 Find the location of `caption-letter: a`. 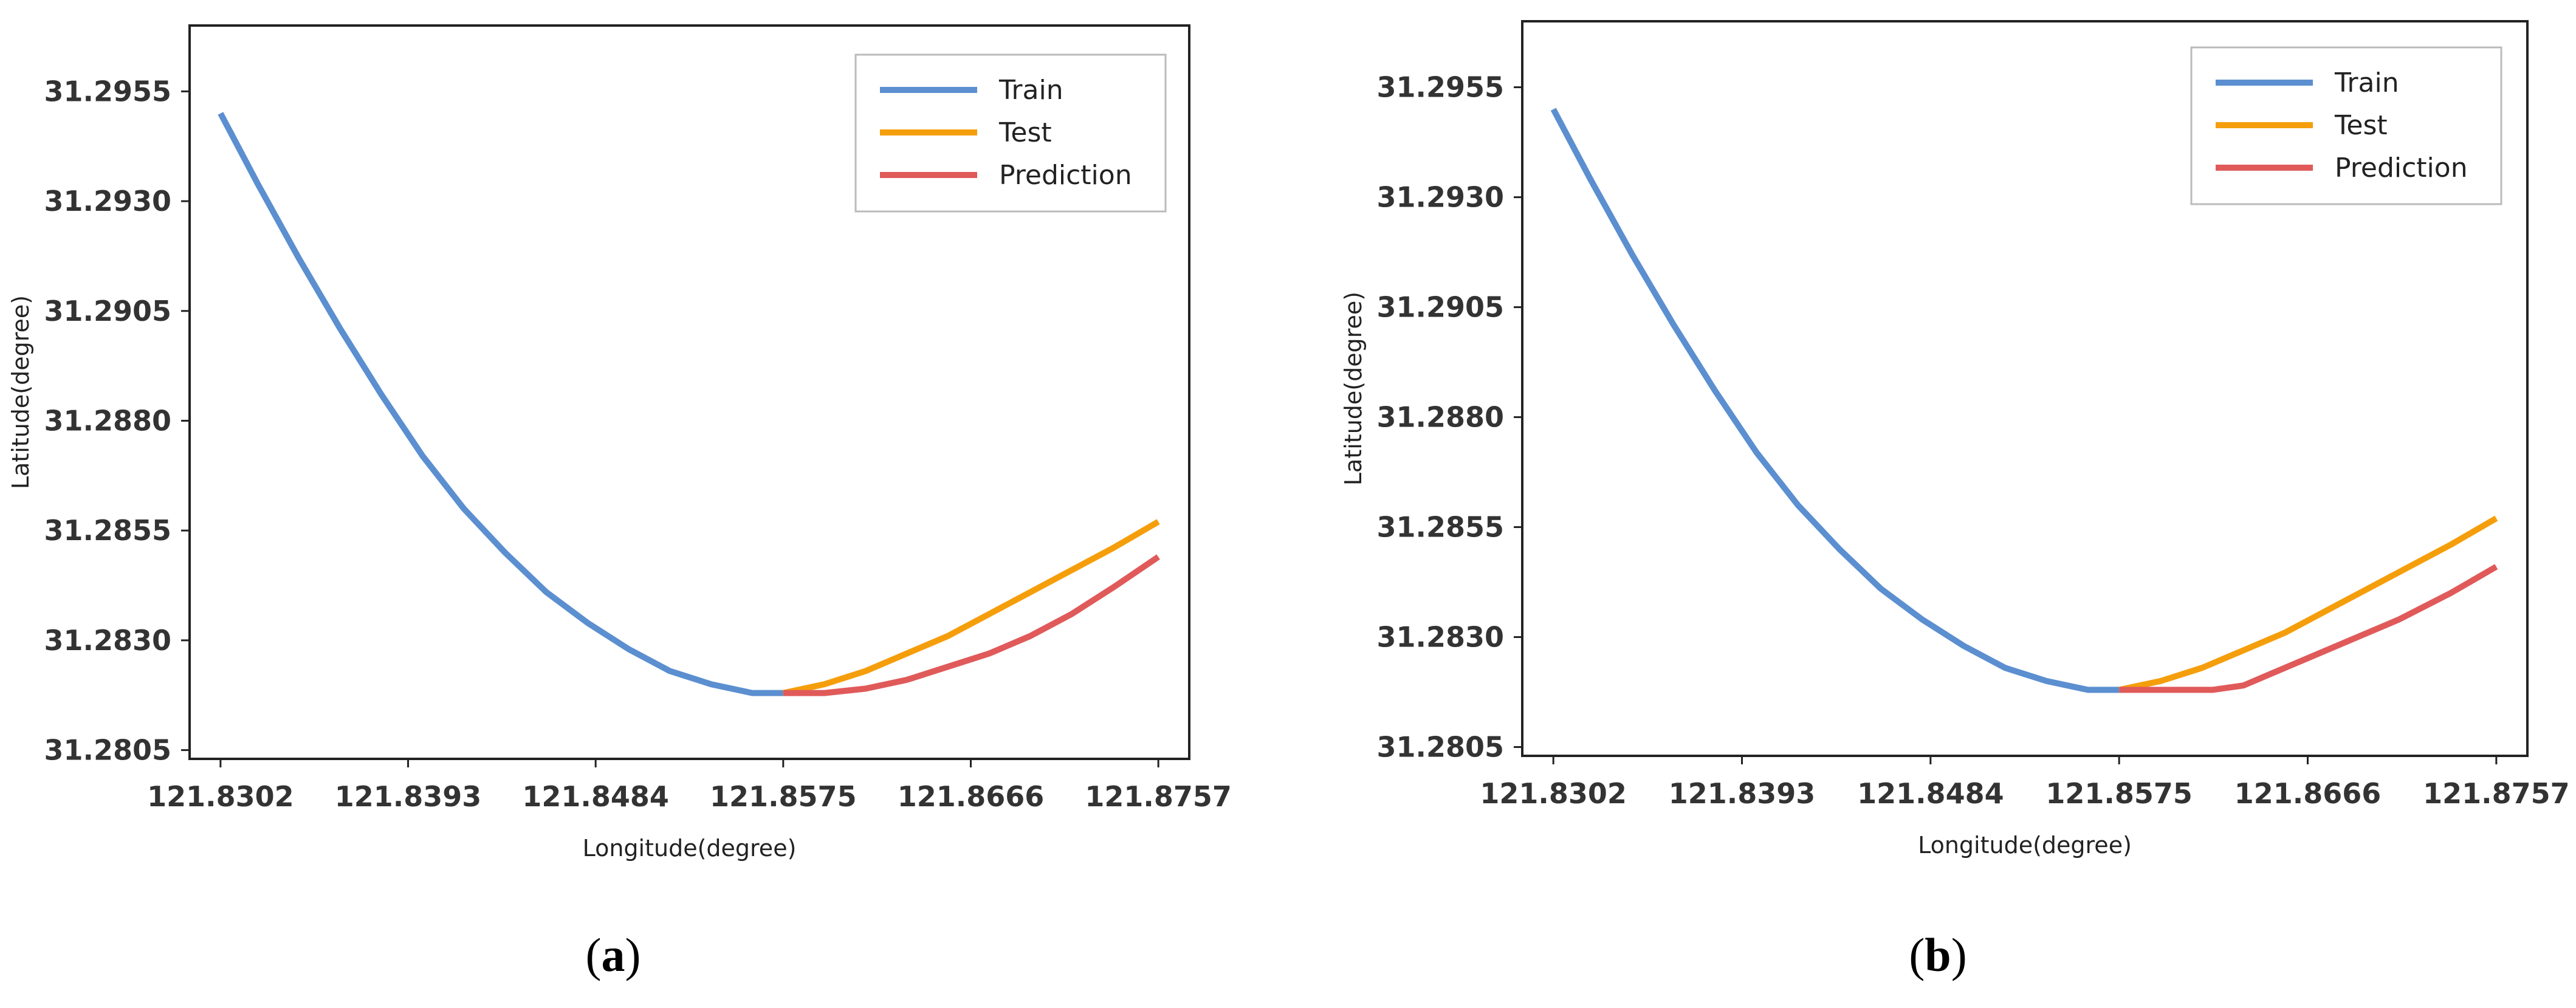

caption-letter: a is located at coordinates (613, 954).